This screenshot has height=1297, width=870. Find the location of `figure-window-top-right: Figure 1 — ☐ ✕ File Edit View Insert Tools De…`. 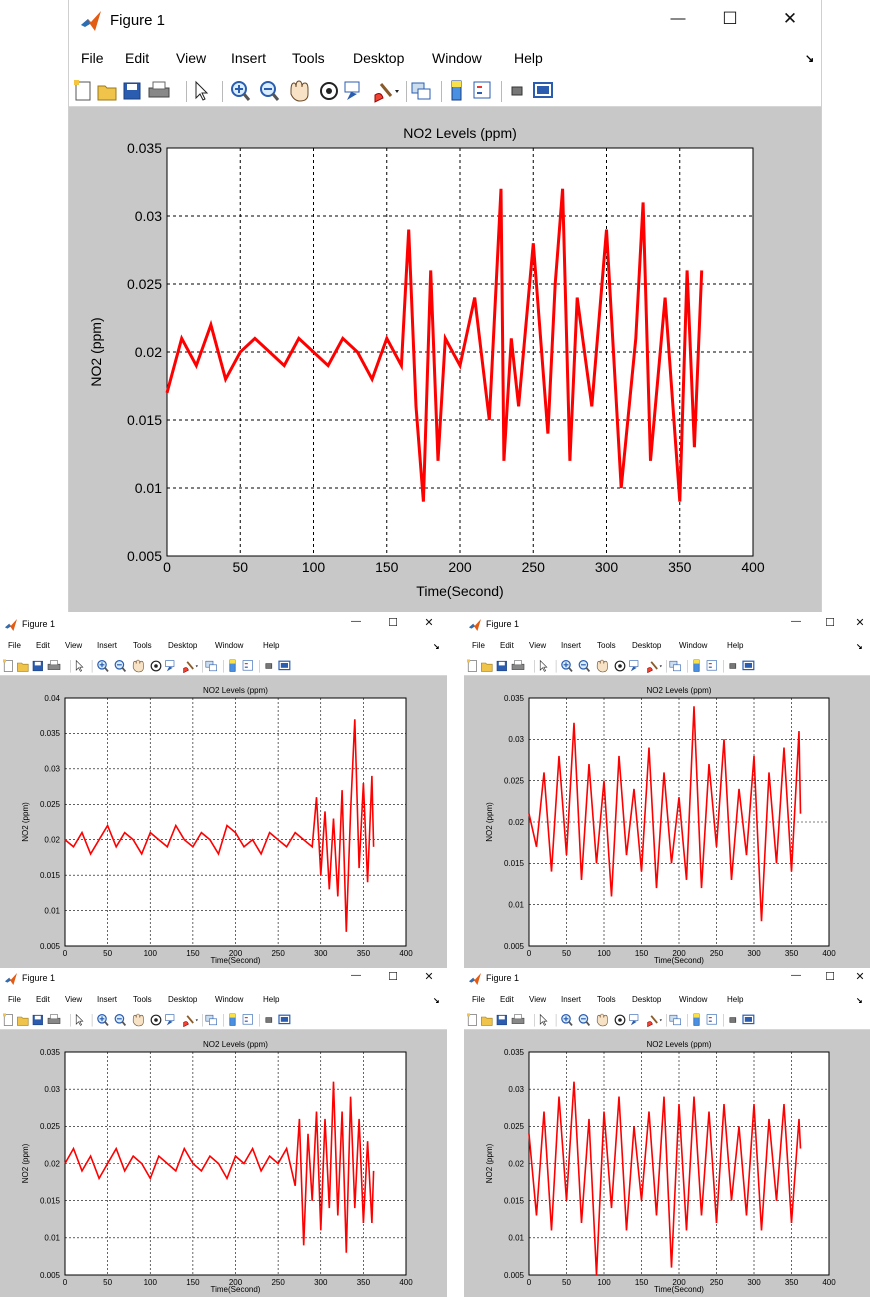

figure-window-top-right: Figure 1 — ☐ ✕ File Edit View Insert Tools De… is located at coordinates (667, 791).